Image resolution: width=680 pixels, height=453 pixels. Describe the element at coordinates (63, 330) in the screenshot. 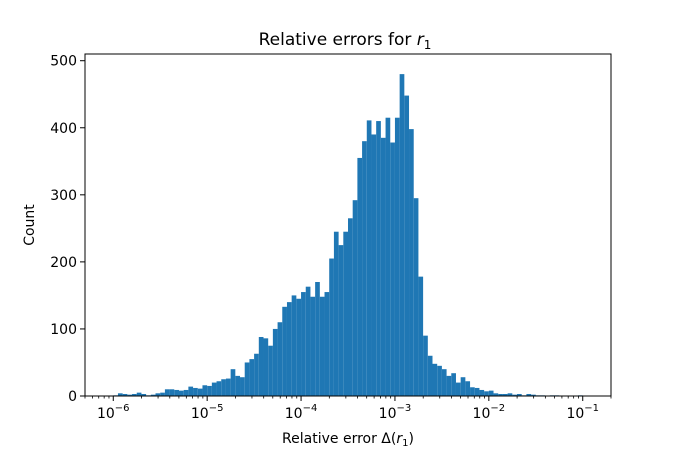

I see `y-tick-label: 100` at that location.